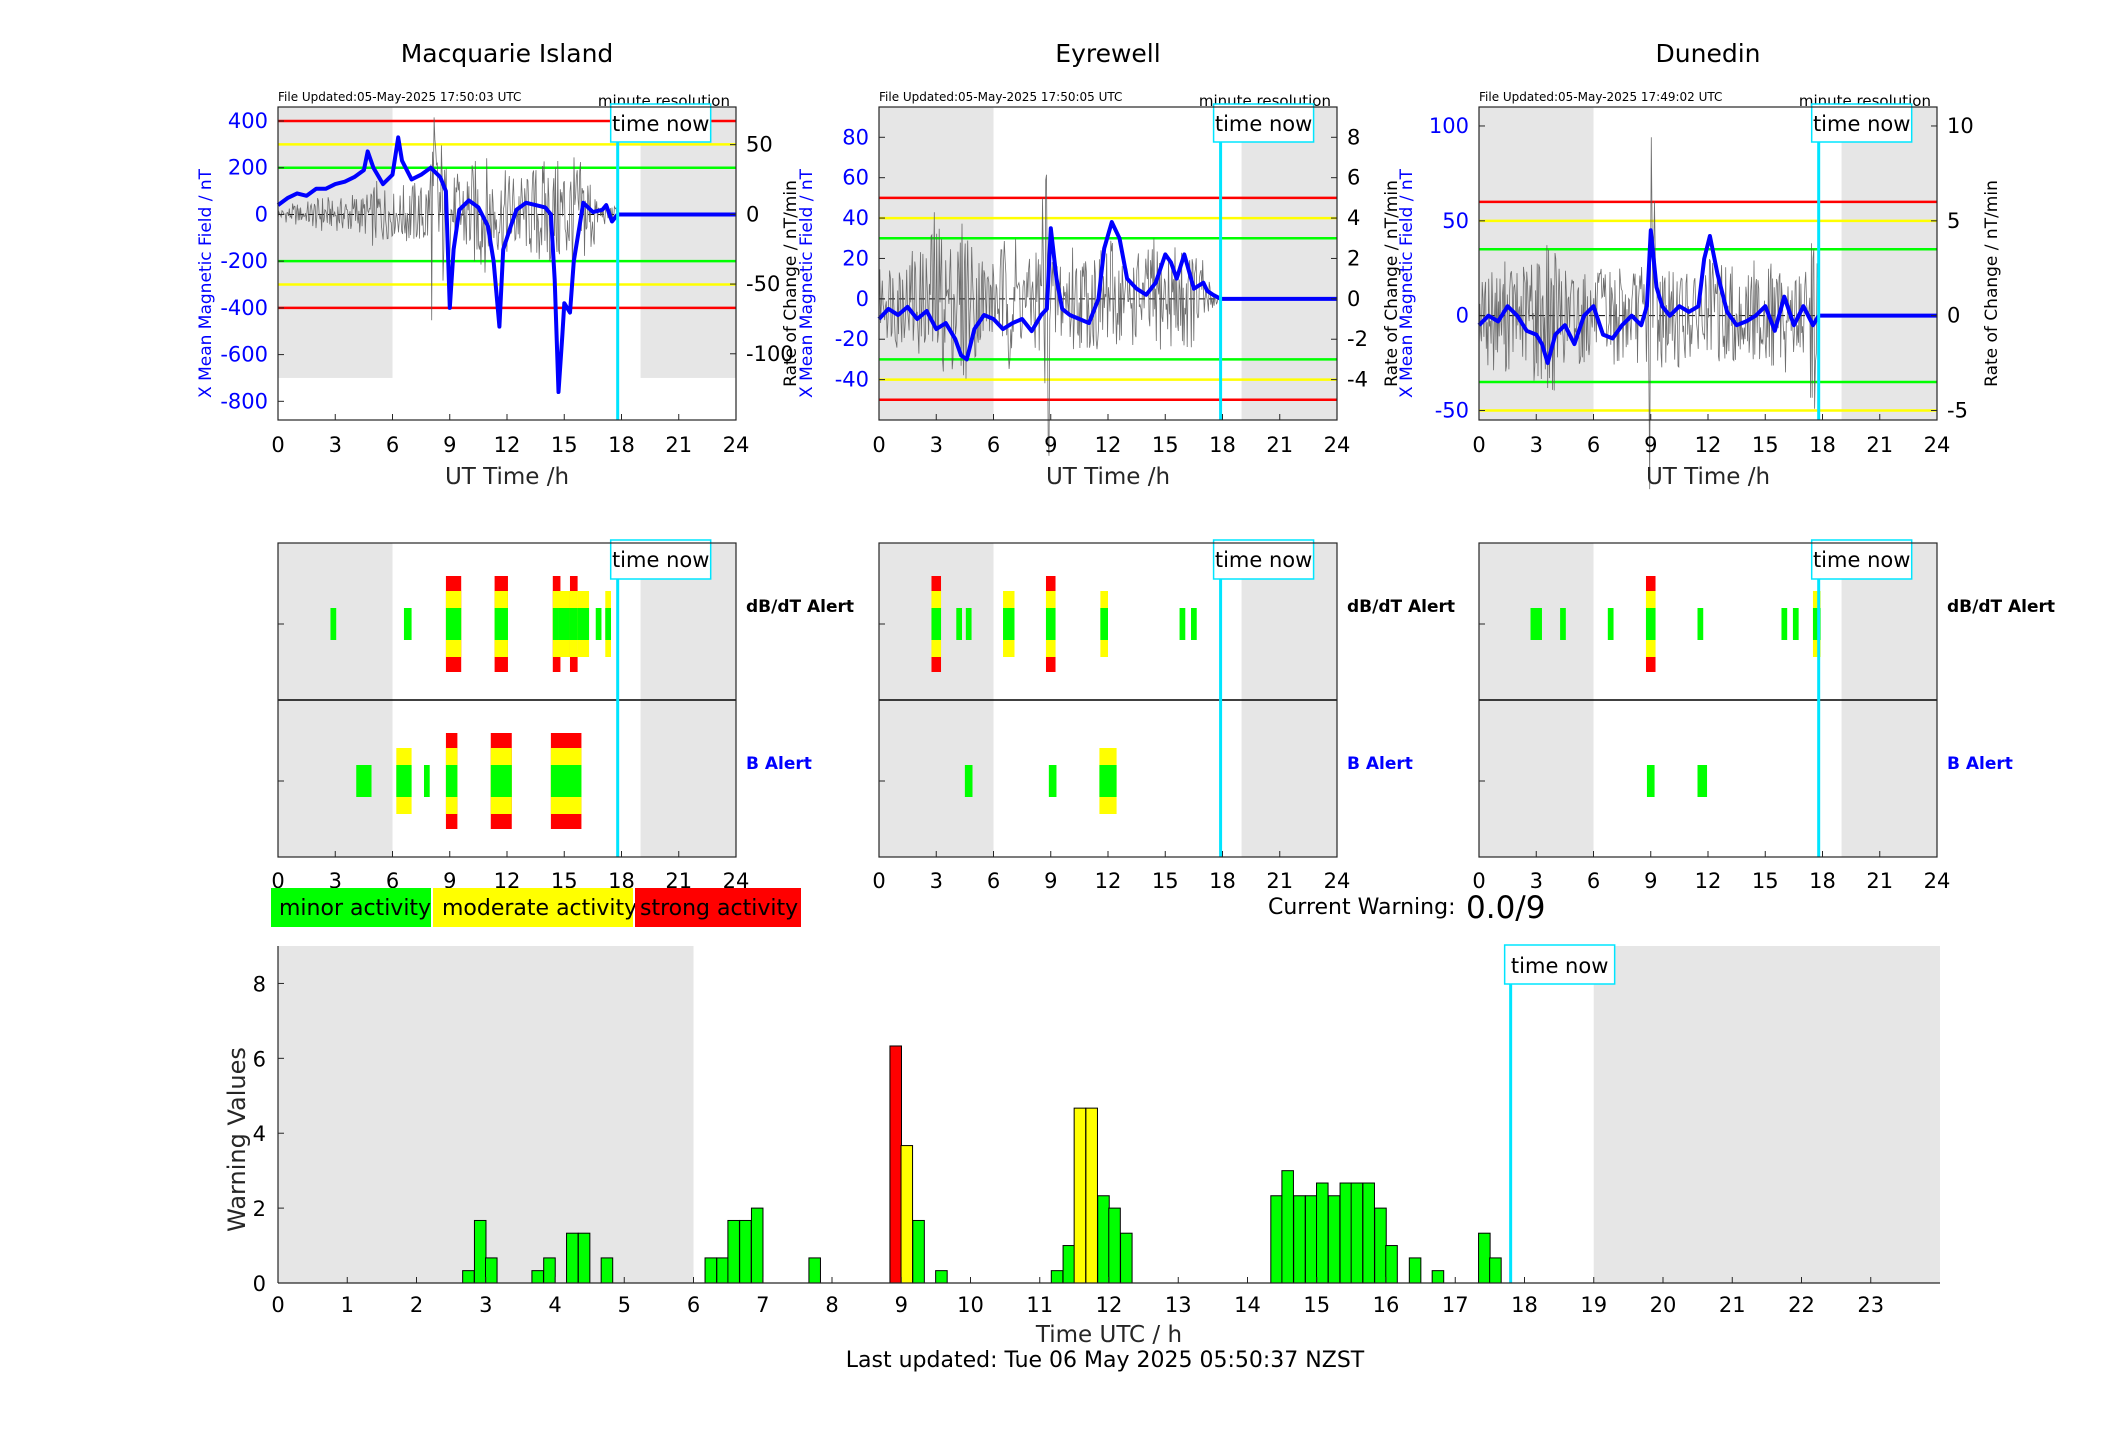 The image size is (2117, 1442). I want to click on time-now-label: time now, so click(1263, 124).